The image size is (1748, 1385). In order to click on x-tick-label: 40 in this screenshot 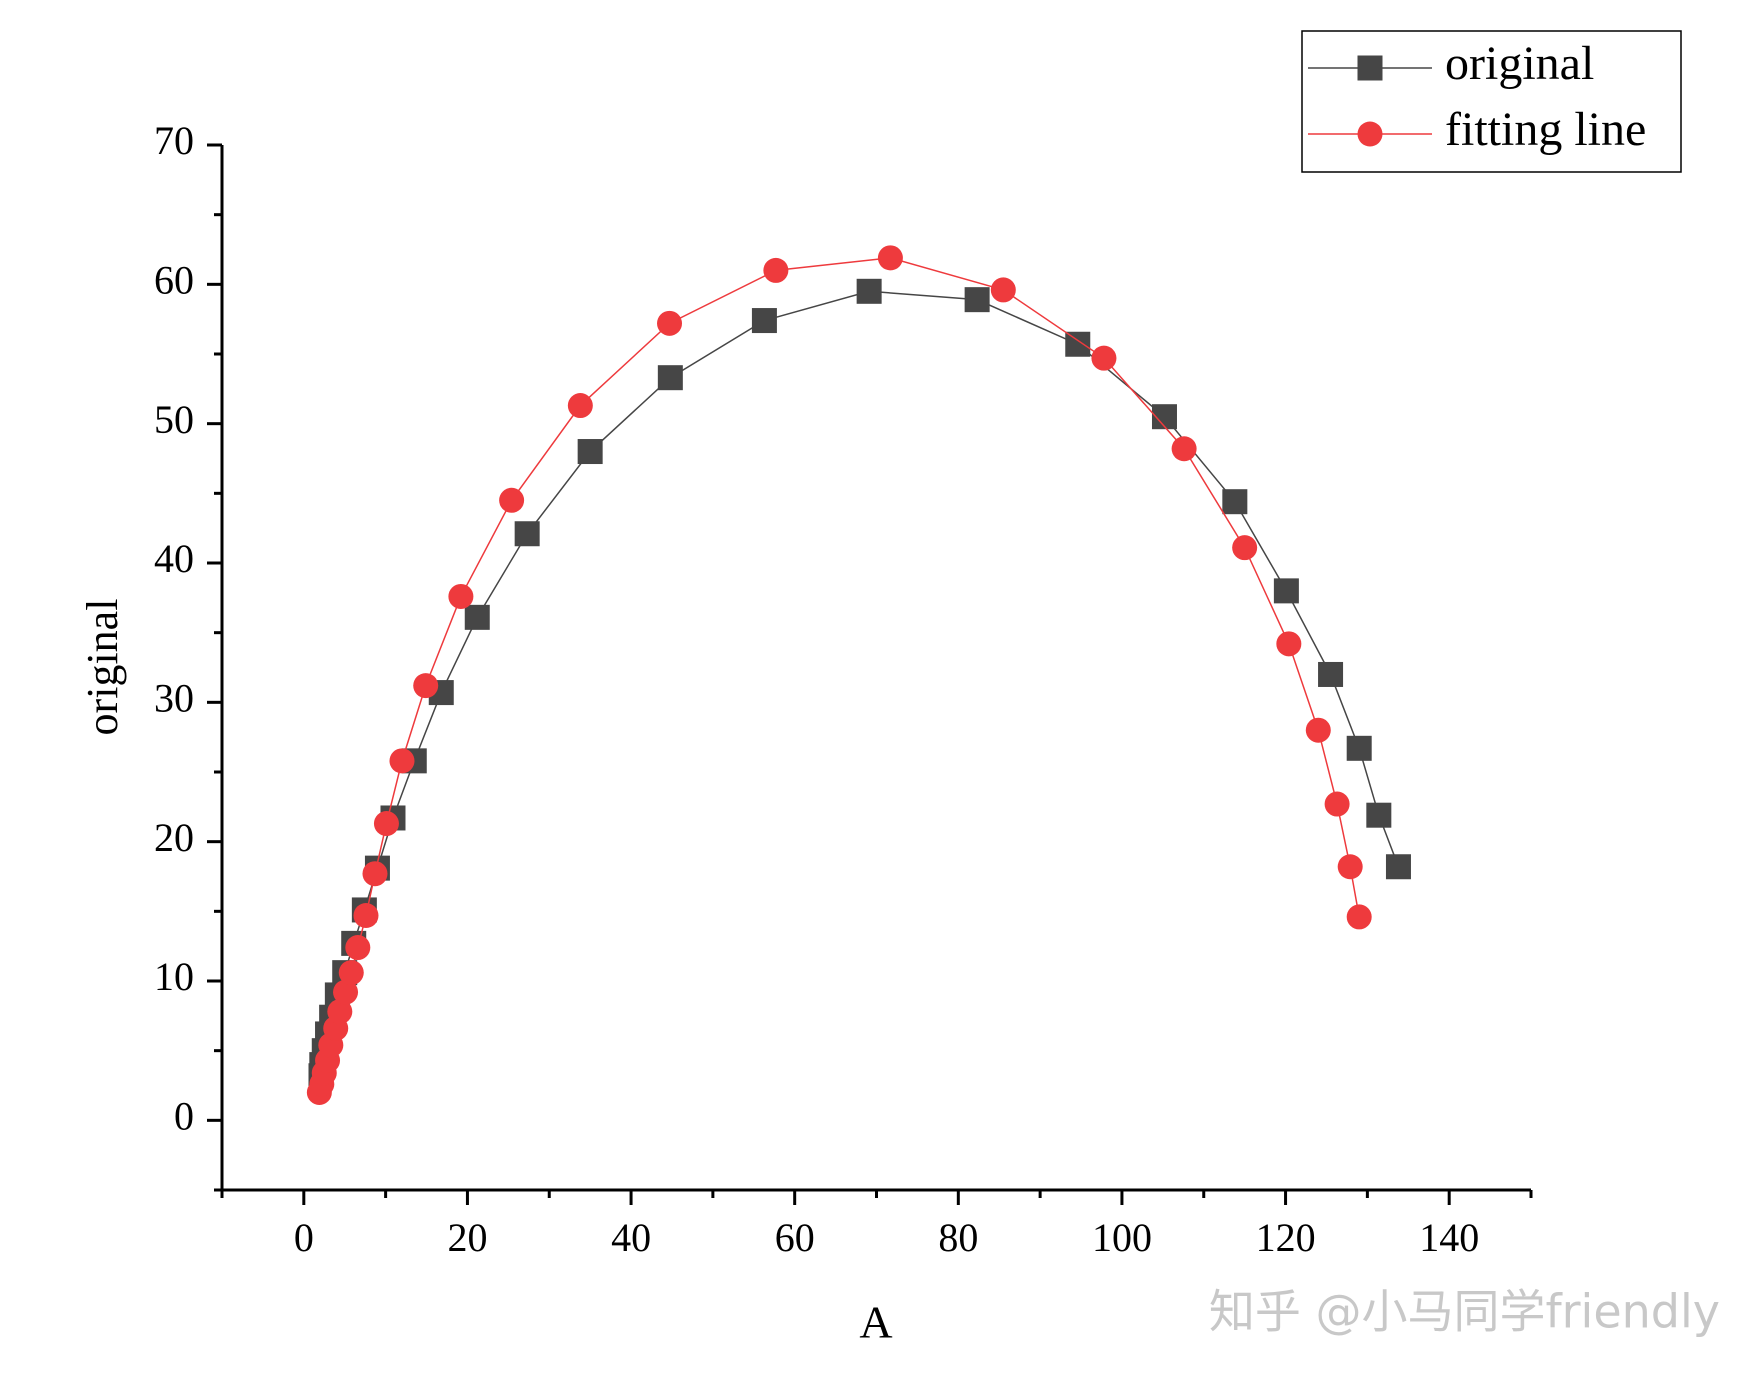, I will do `click(631, 1237)`.